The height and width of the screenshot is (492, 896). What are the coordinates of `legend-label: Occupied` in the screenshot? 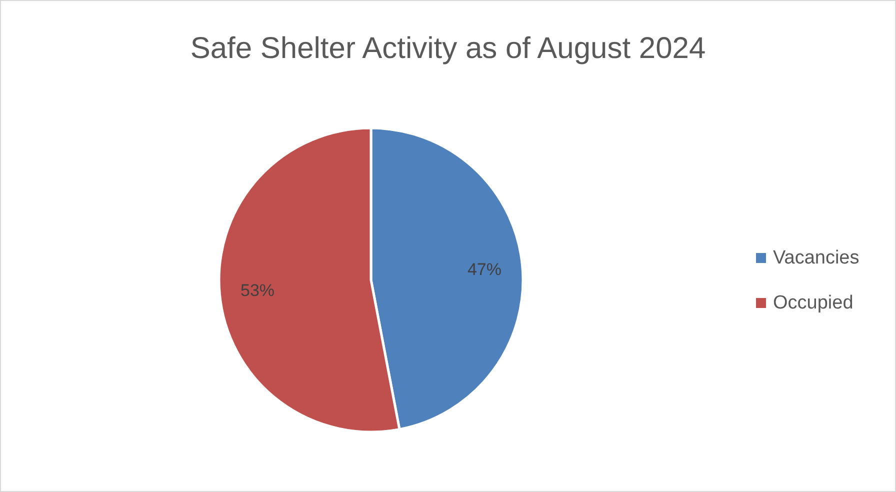 It's located at (813, 303).